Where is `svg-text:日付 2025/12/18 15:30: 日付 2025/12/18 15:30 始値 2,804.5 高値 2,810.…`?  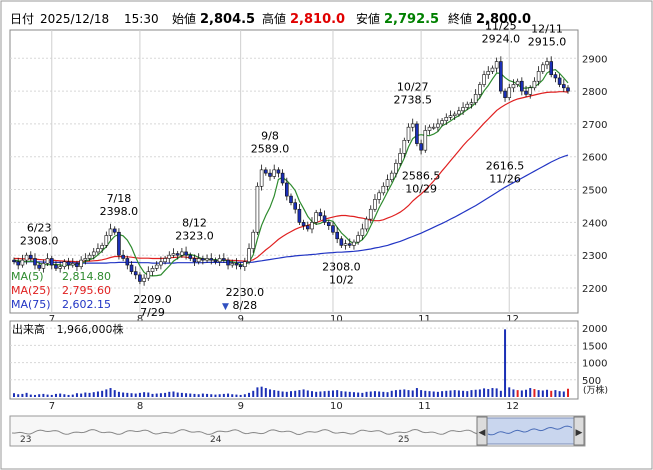
svg-text:日付 2025/12/18 15:30: 日付 2025/12/18 15:30 始値 2,804.5 高値 2,810.… is located at coordinates (270, 19).